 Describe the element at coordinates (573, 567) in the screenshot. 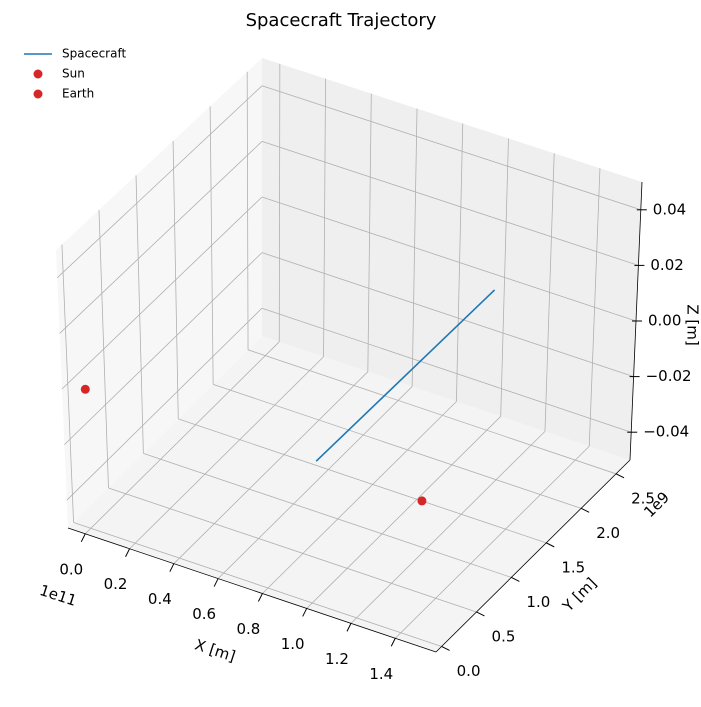

I see `y-tick-label: 1.5` at that location.